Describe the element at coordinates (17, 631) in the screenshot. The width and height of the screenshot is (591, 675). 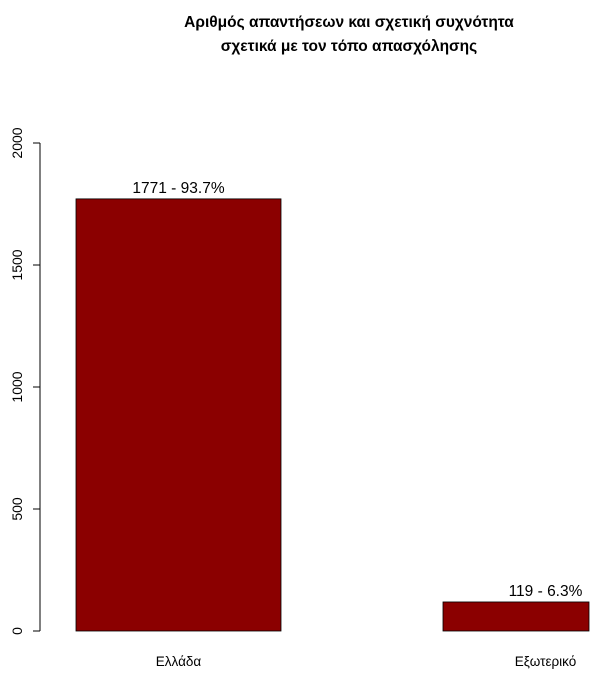
I see `y-tick-label: 0` at that location.